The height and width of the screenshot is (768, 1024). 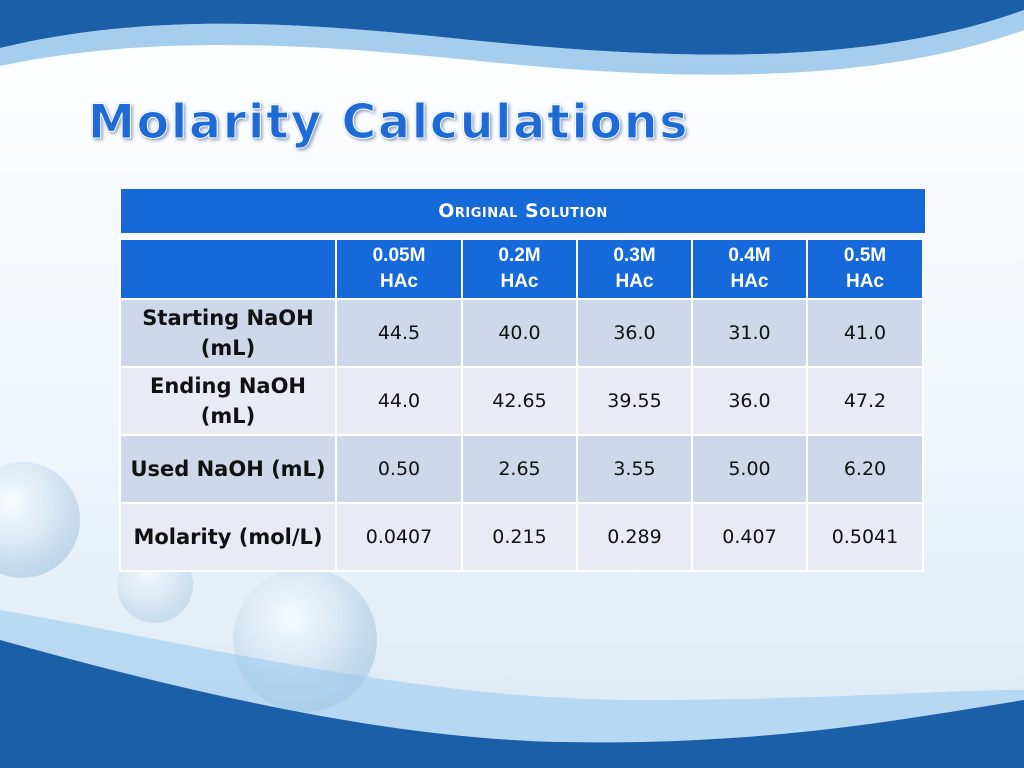 I want to click on table-cell: 47.2, so click(x=865, y=401).